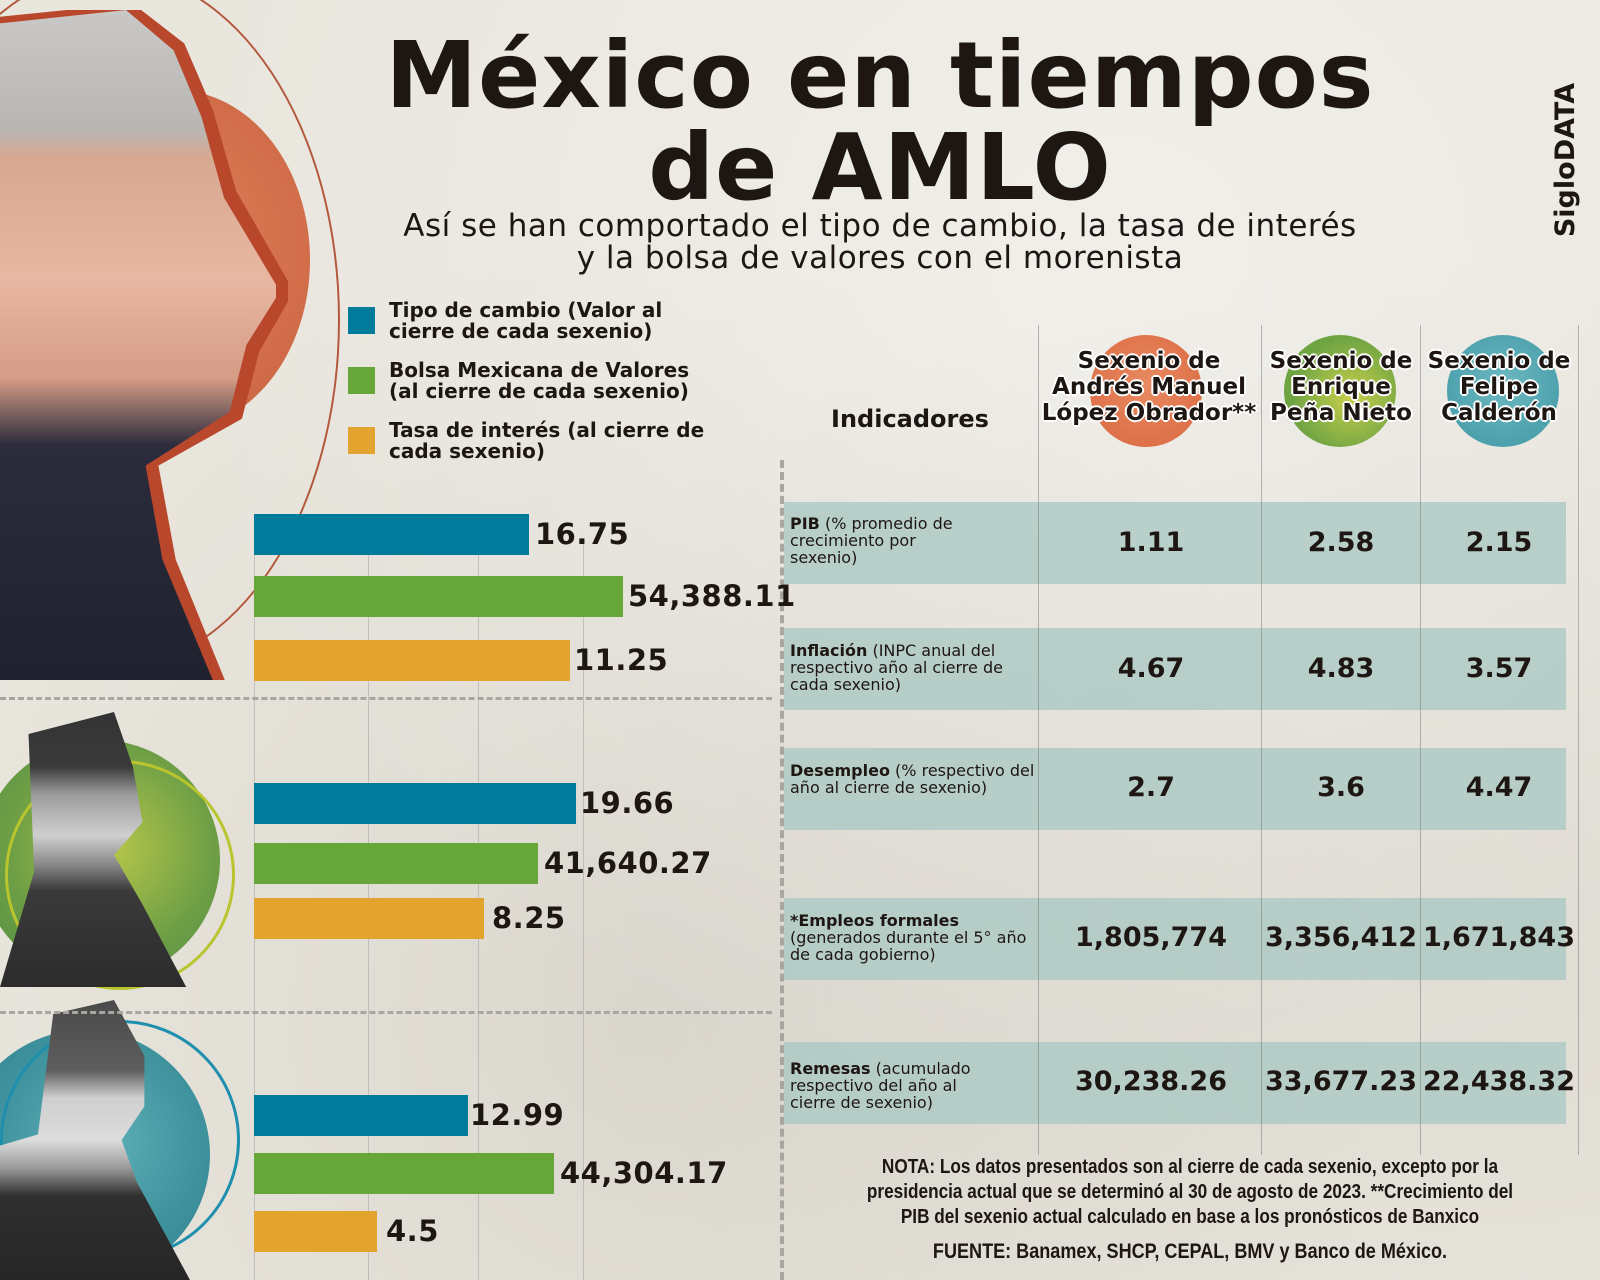 The width and height of the screenshot is (1600, 1280). I want to click on bar-amlo-bolsa, so click(438, 596).